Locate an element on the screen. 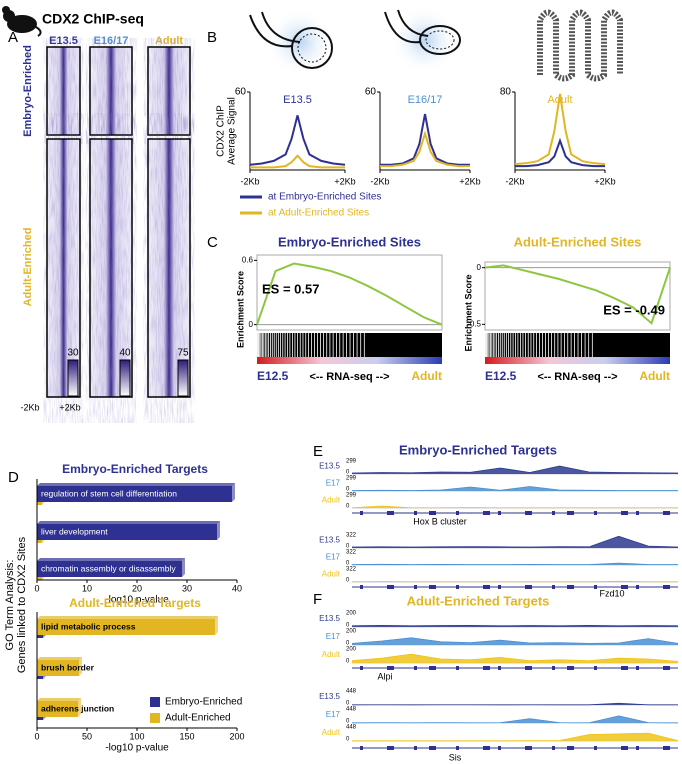 This screenshot has width=682, height=764. y-axis-label: Enrichment Score is located at coordinates (240, 309).